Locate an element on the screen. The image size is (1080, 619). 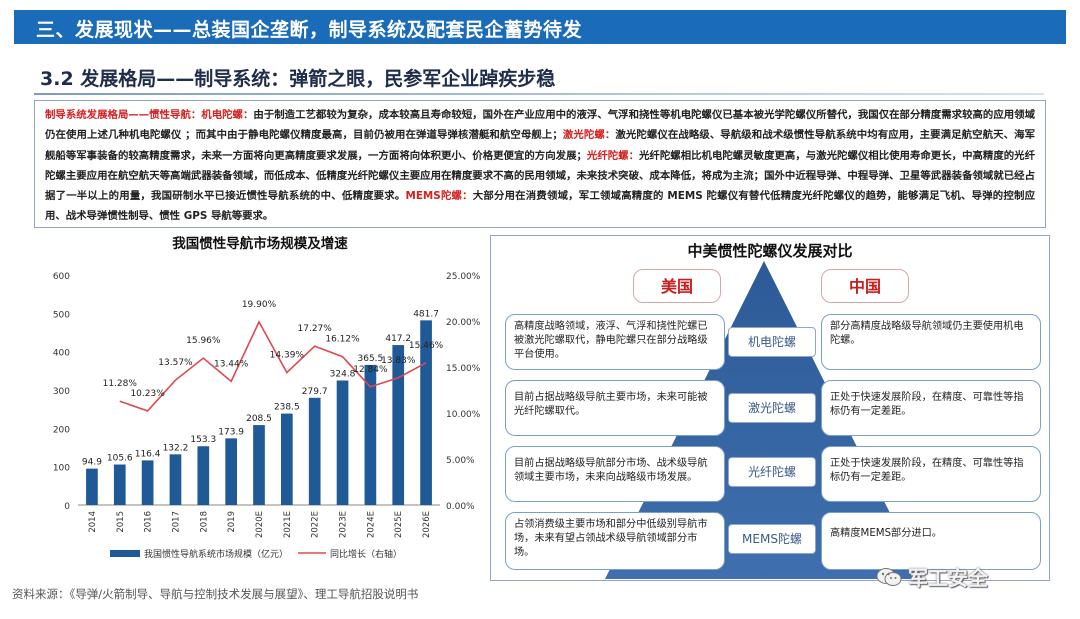
bar-value-label: 365.5 is located at coordinates (371, 359).